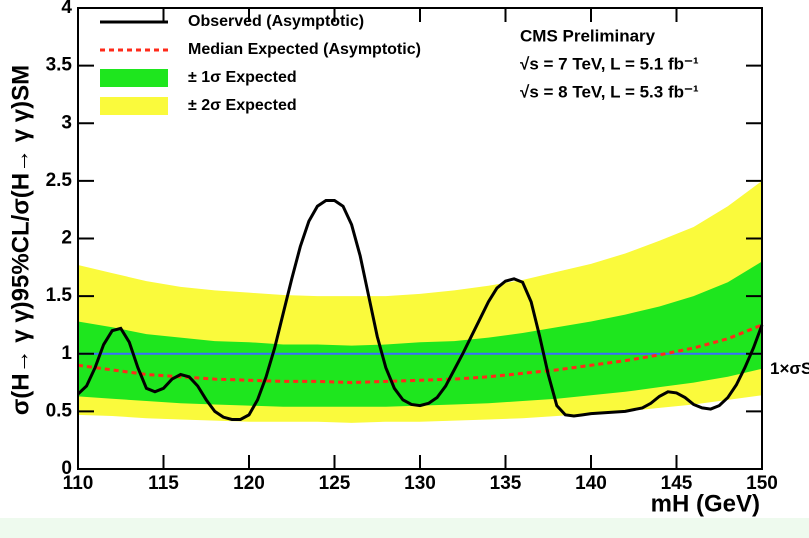 Image resolution: width=809 pixels, height=538 pixels. Describe the element at coordinates (163, 483) in the screenshot. I see `x-tick-label: 115` at that location.